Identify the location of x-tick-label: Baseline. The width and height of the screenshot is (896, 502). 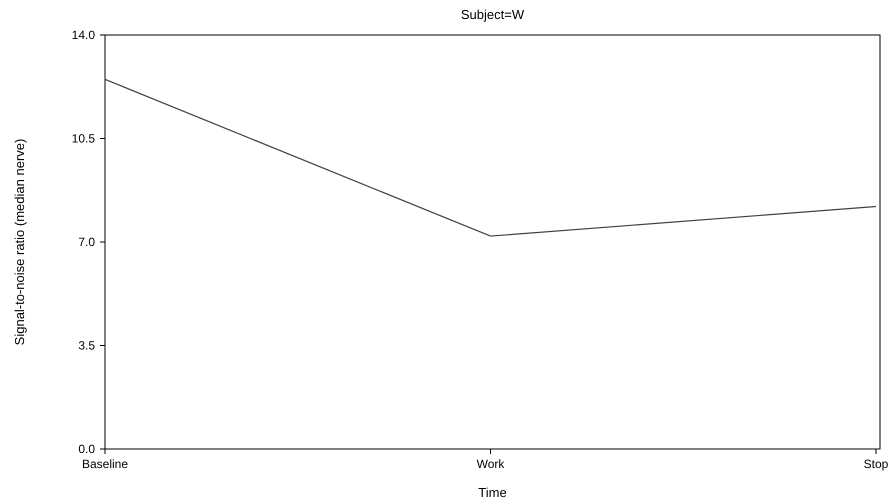
(105, 463).